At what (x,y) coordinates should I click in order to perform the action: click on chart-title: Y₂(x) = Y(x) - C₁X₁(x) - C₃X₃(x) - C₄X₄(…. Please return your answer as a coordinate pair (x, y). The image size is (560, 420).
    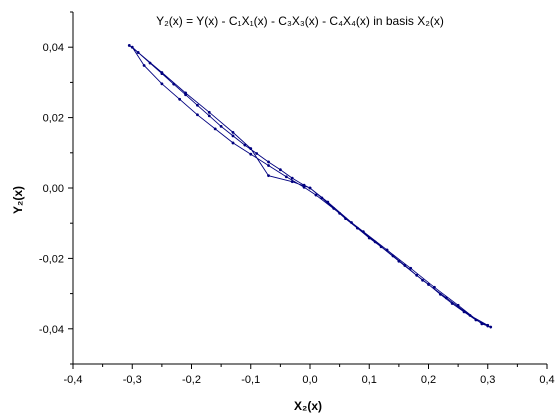
    Looking at the image, I should click on (300, 21).